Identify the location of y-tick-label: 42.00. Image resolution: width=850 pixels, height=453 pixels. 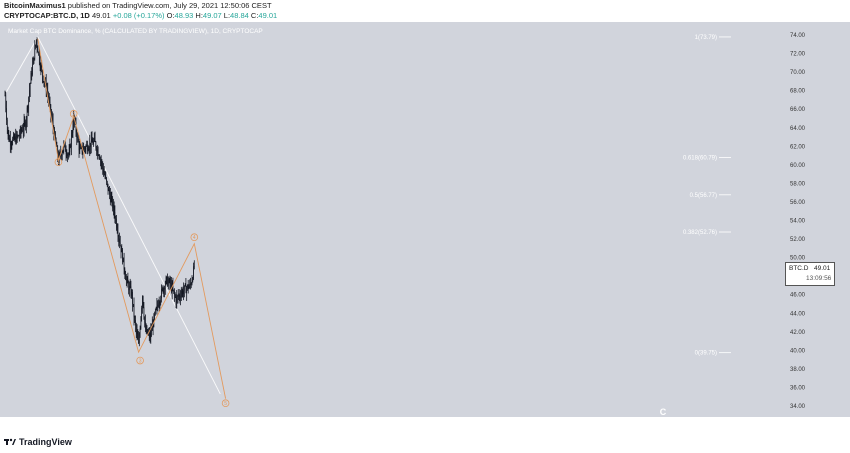
(798, 333).